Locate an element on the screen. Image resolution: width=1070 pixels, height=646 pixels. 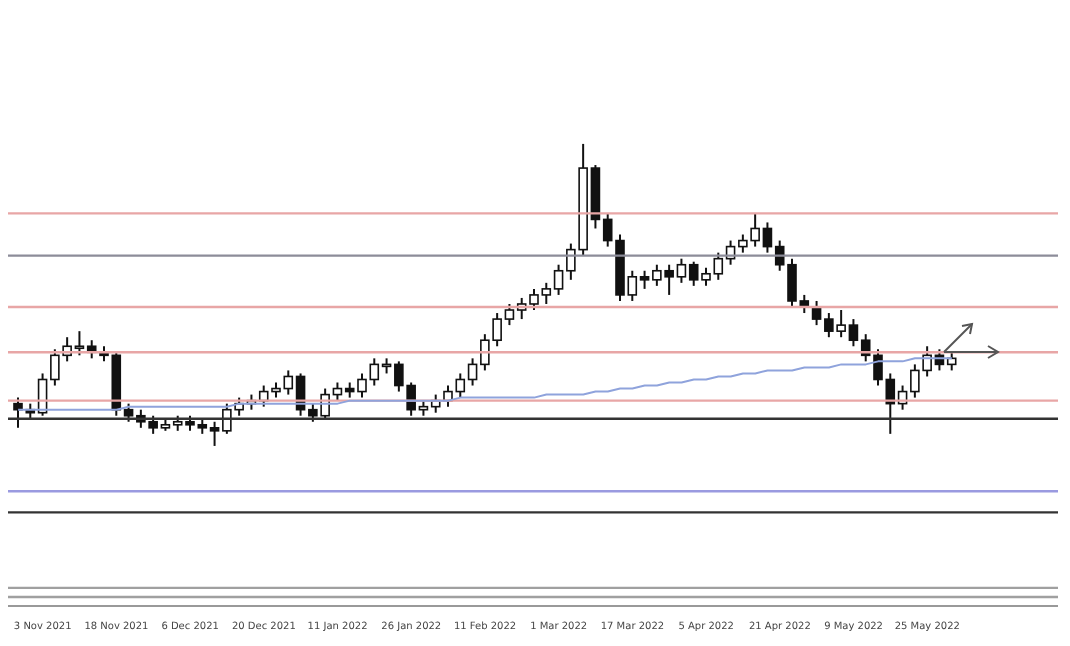
candlestick is located at coordinates (18, 412).